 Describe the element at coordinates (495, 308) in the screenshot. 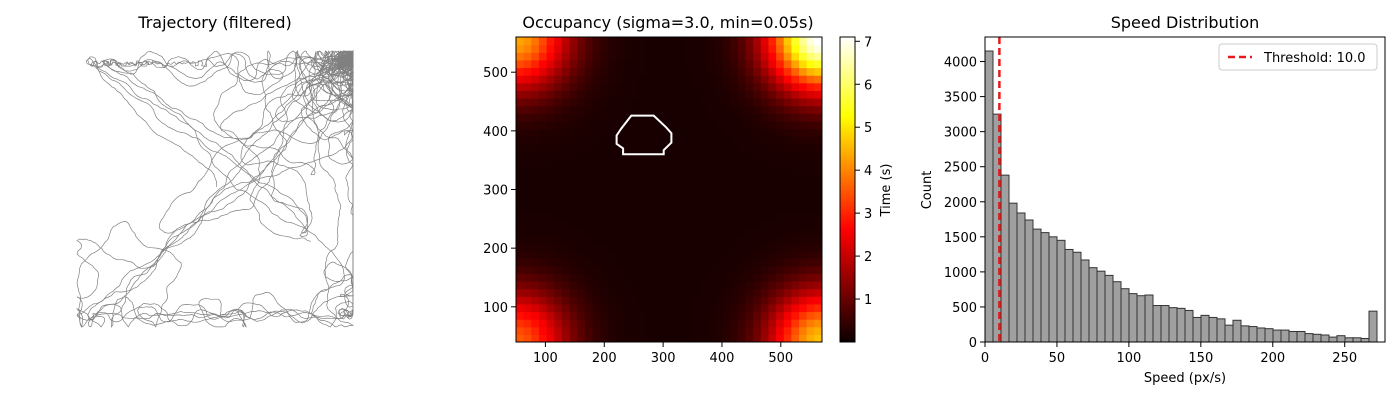

I see `heatmap-y-tick-label-0: 100` at that location.